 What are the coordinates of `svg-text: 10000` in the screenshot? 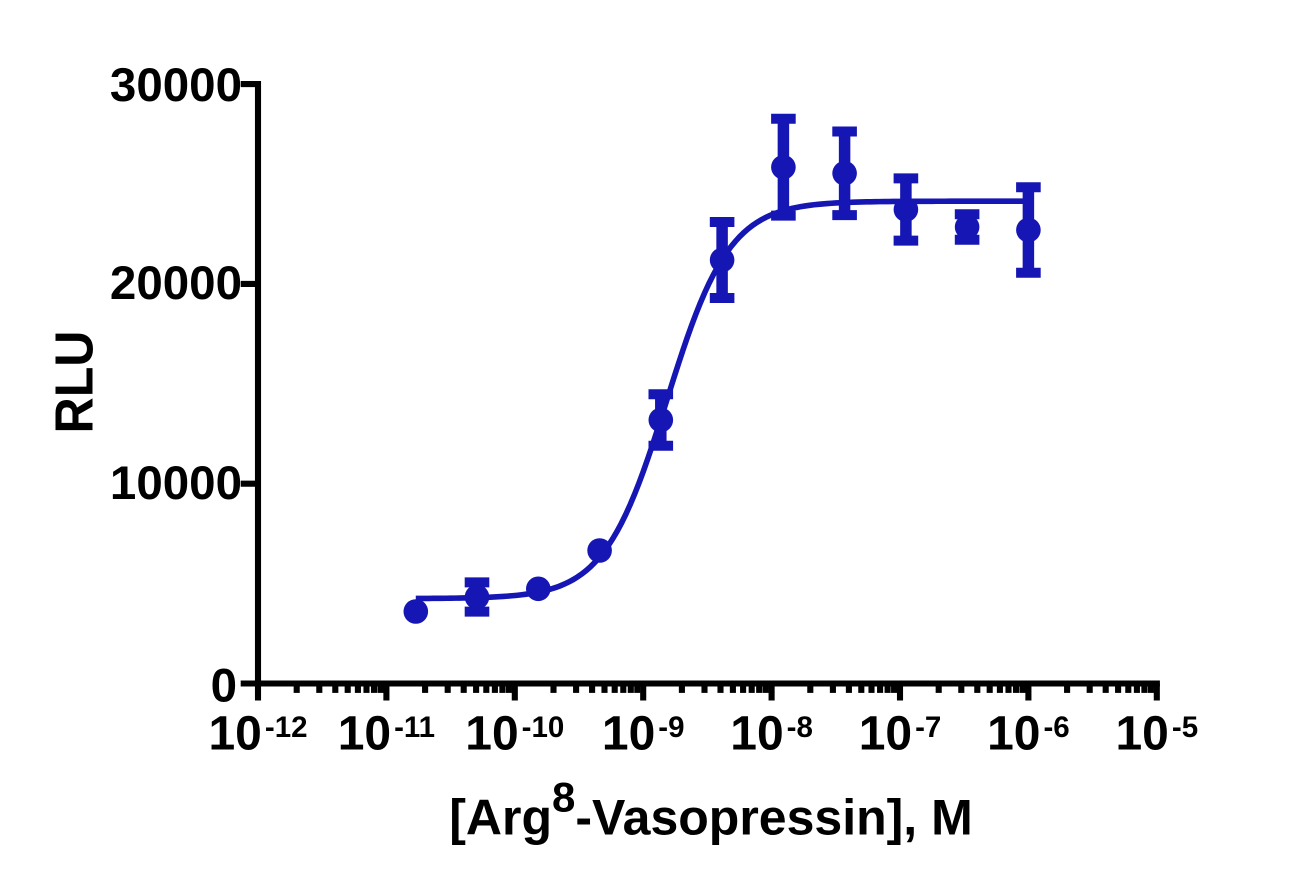 It's located at (176, 483).